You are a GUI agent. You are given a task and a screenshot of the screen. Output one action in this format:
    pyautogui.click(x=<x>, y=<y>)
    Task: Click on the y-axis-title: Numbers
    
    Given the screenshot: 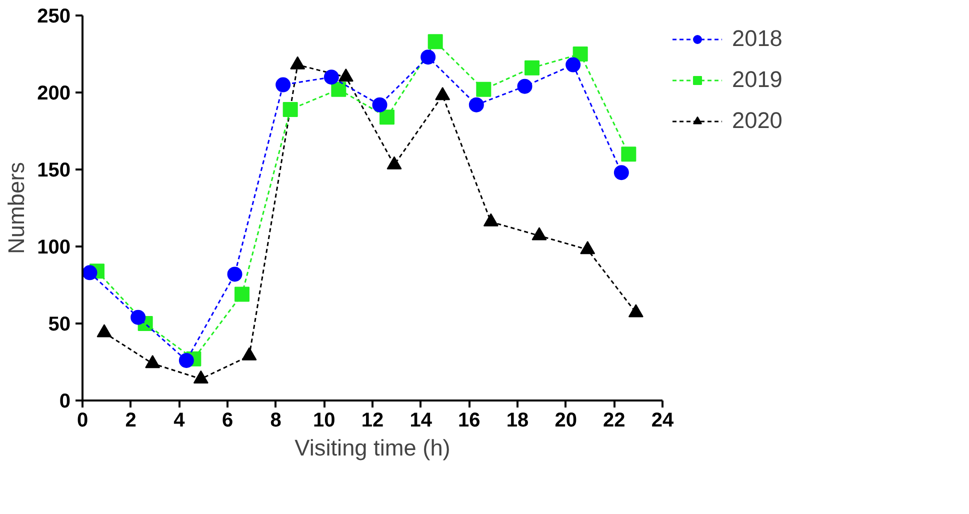 What is the action you would take?
    pyautogui.click(x=16, y=208)
    